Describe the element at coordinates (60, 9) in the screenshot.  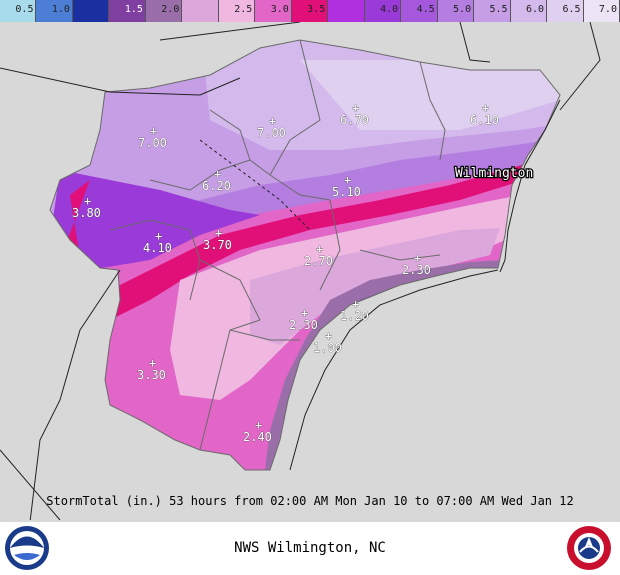
I see `legend-label: 1.0` at that location.